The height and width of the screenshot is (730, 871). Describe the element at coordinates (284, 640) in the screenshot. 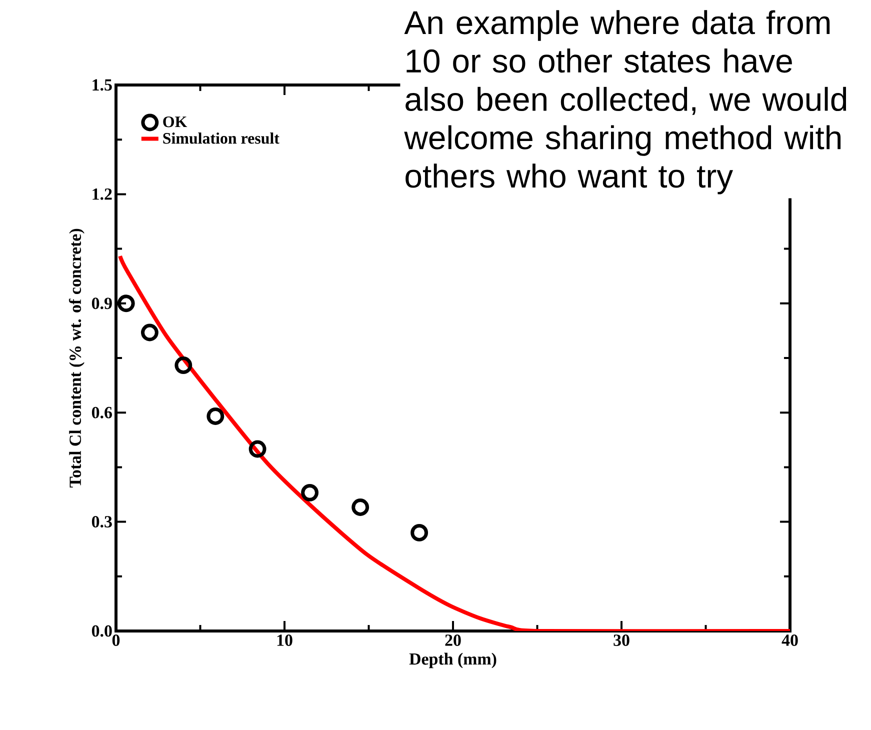

I see `x-tick-label: 10` at that location.